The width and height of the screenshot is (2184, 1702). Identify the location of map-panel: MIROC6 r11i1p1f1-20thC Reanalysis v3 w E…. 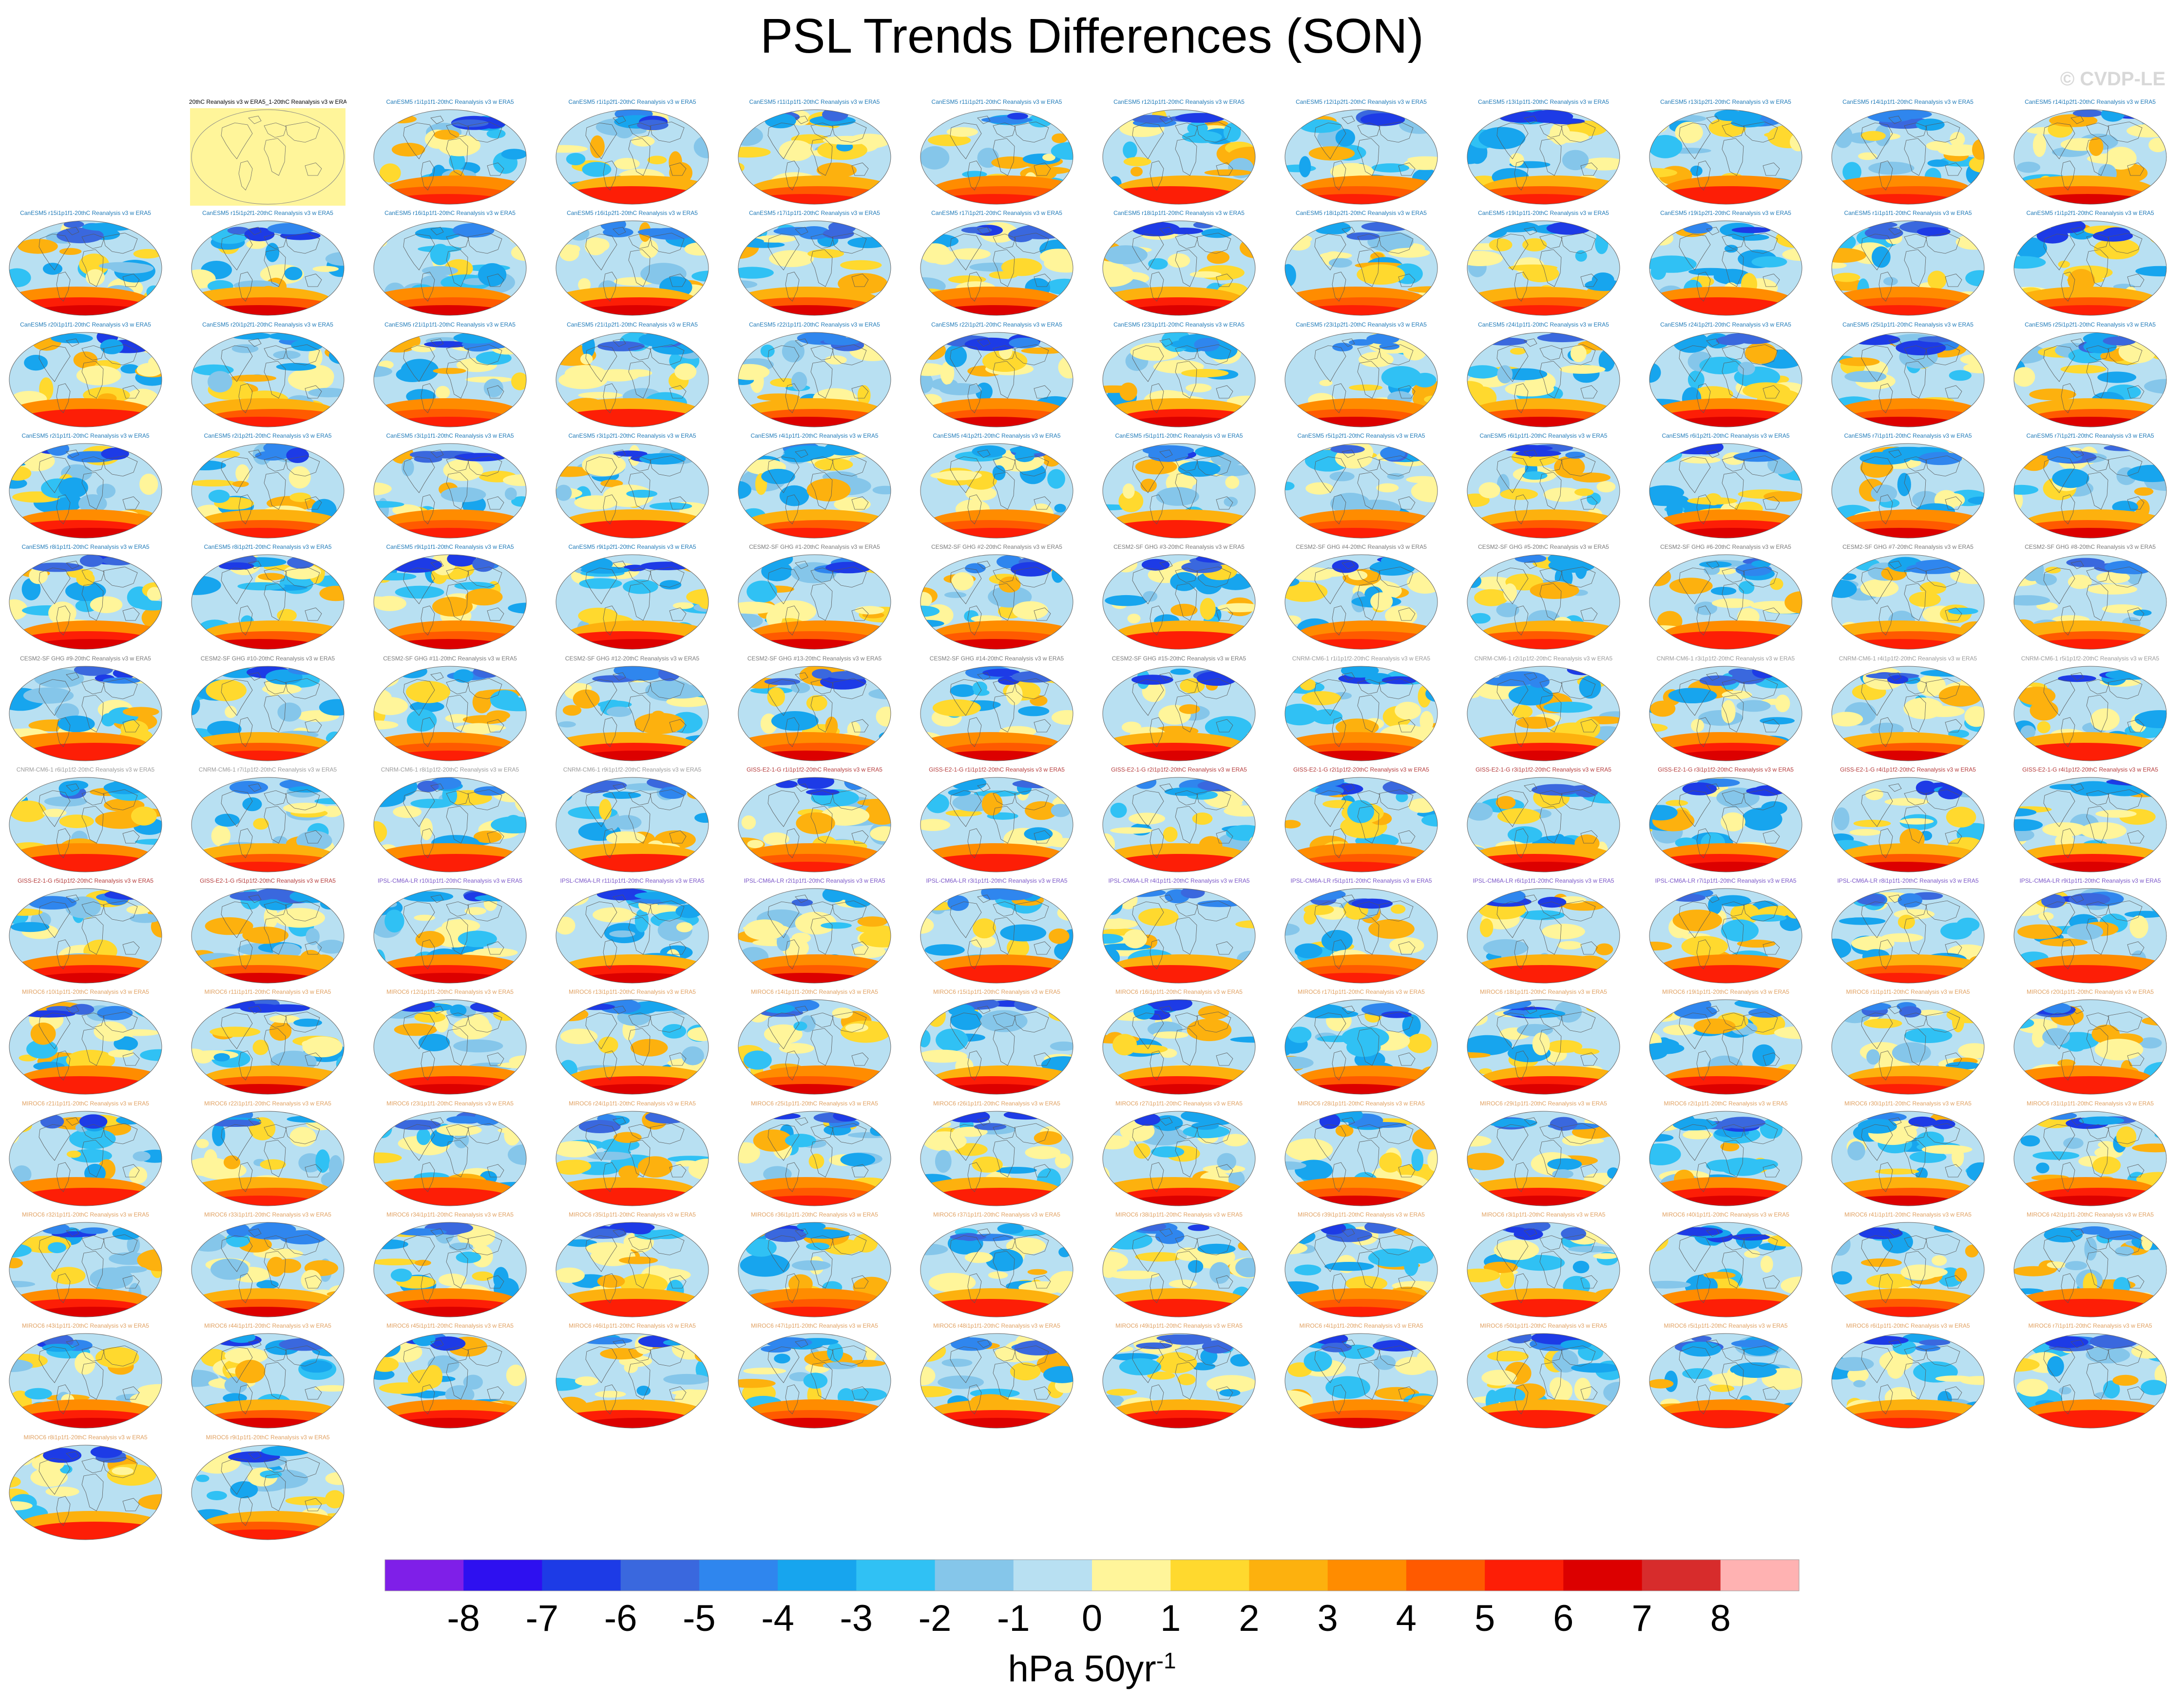
(267, 1042).